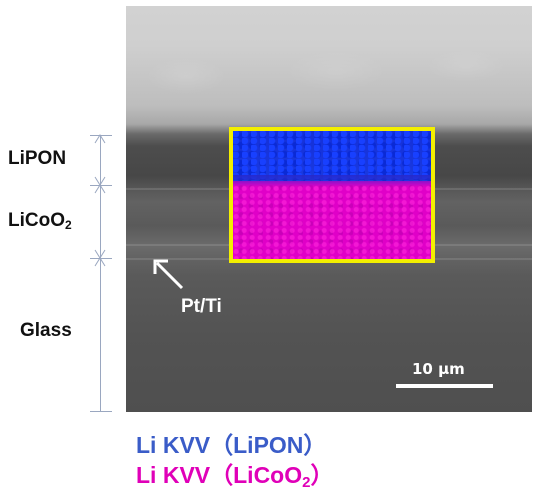  What do you see at coordinates (40, 221) in the screenshot?
I see `licoo2-layer-label: LiCoO2` at bounding box center [40, 221].